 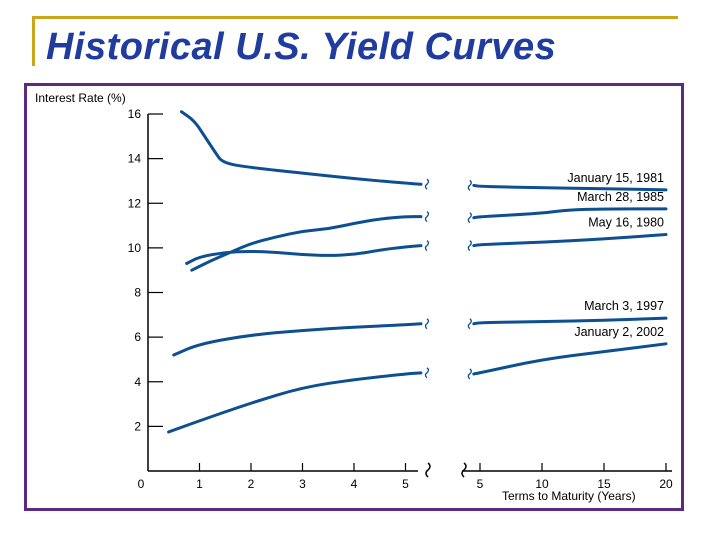 I want to click on y-tick-label: 4, so click(x=137, y=382).